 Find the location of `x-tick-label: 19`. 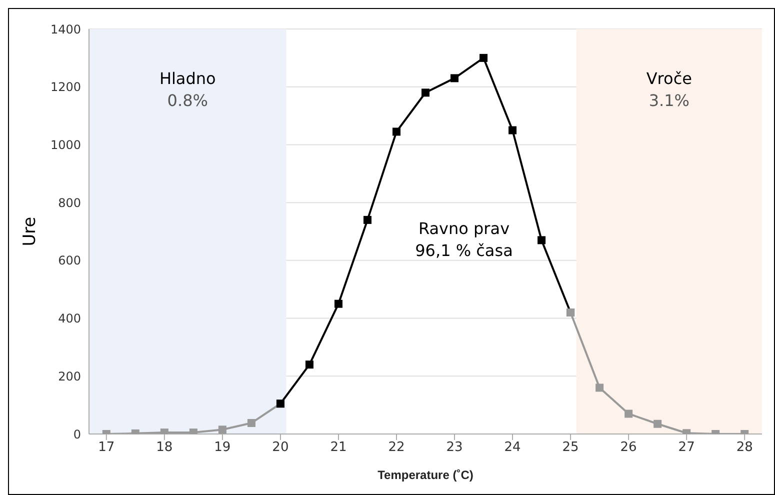

x-tick-label: 19 is located at coordinates (222, 448).